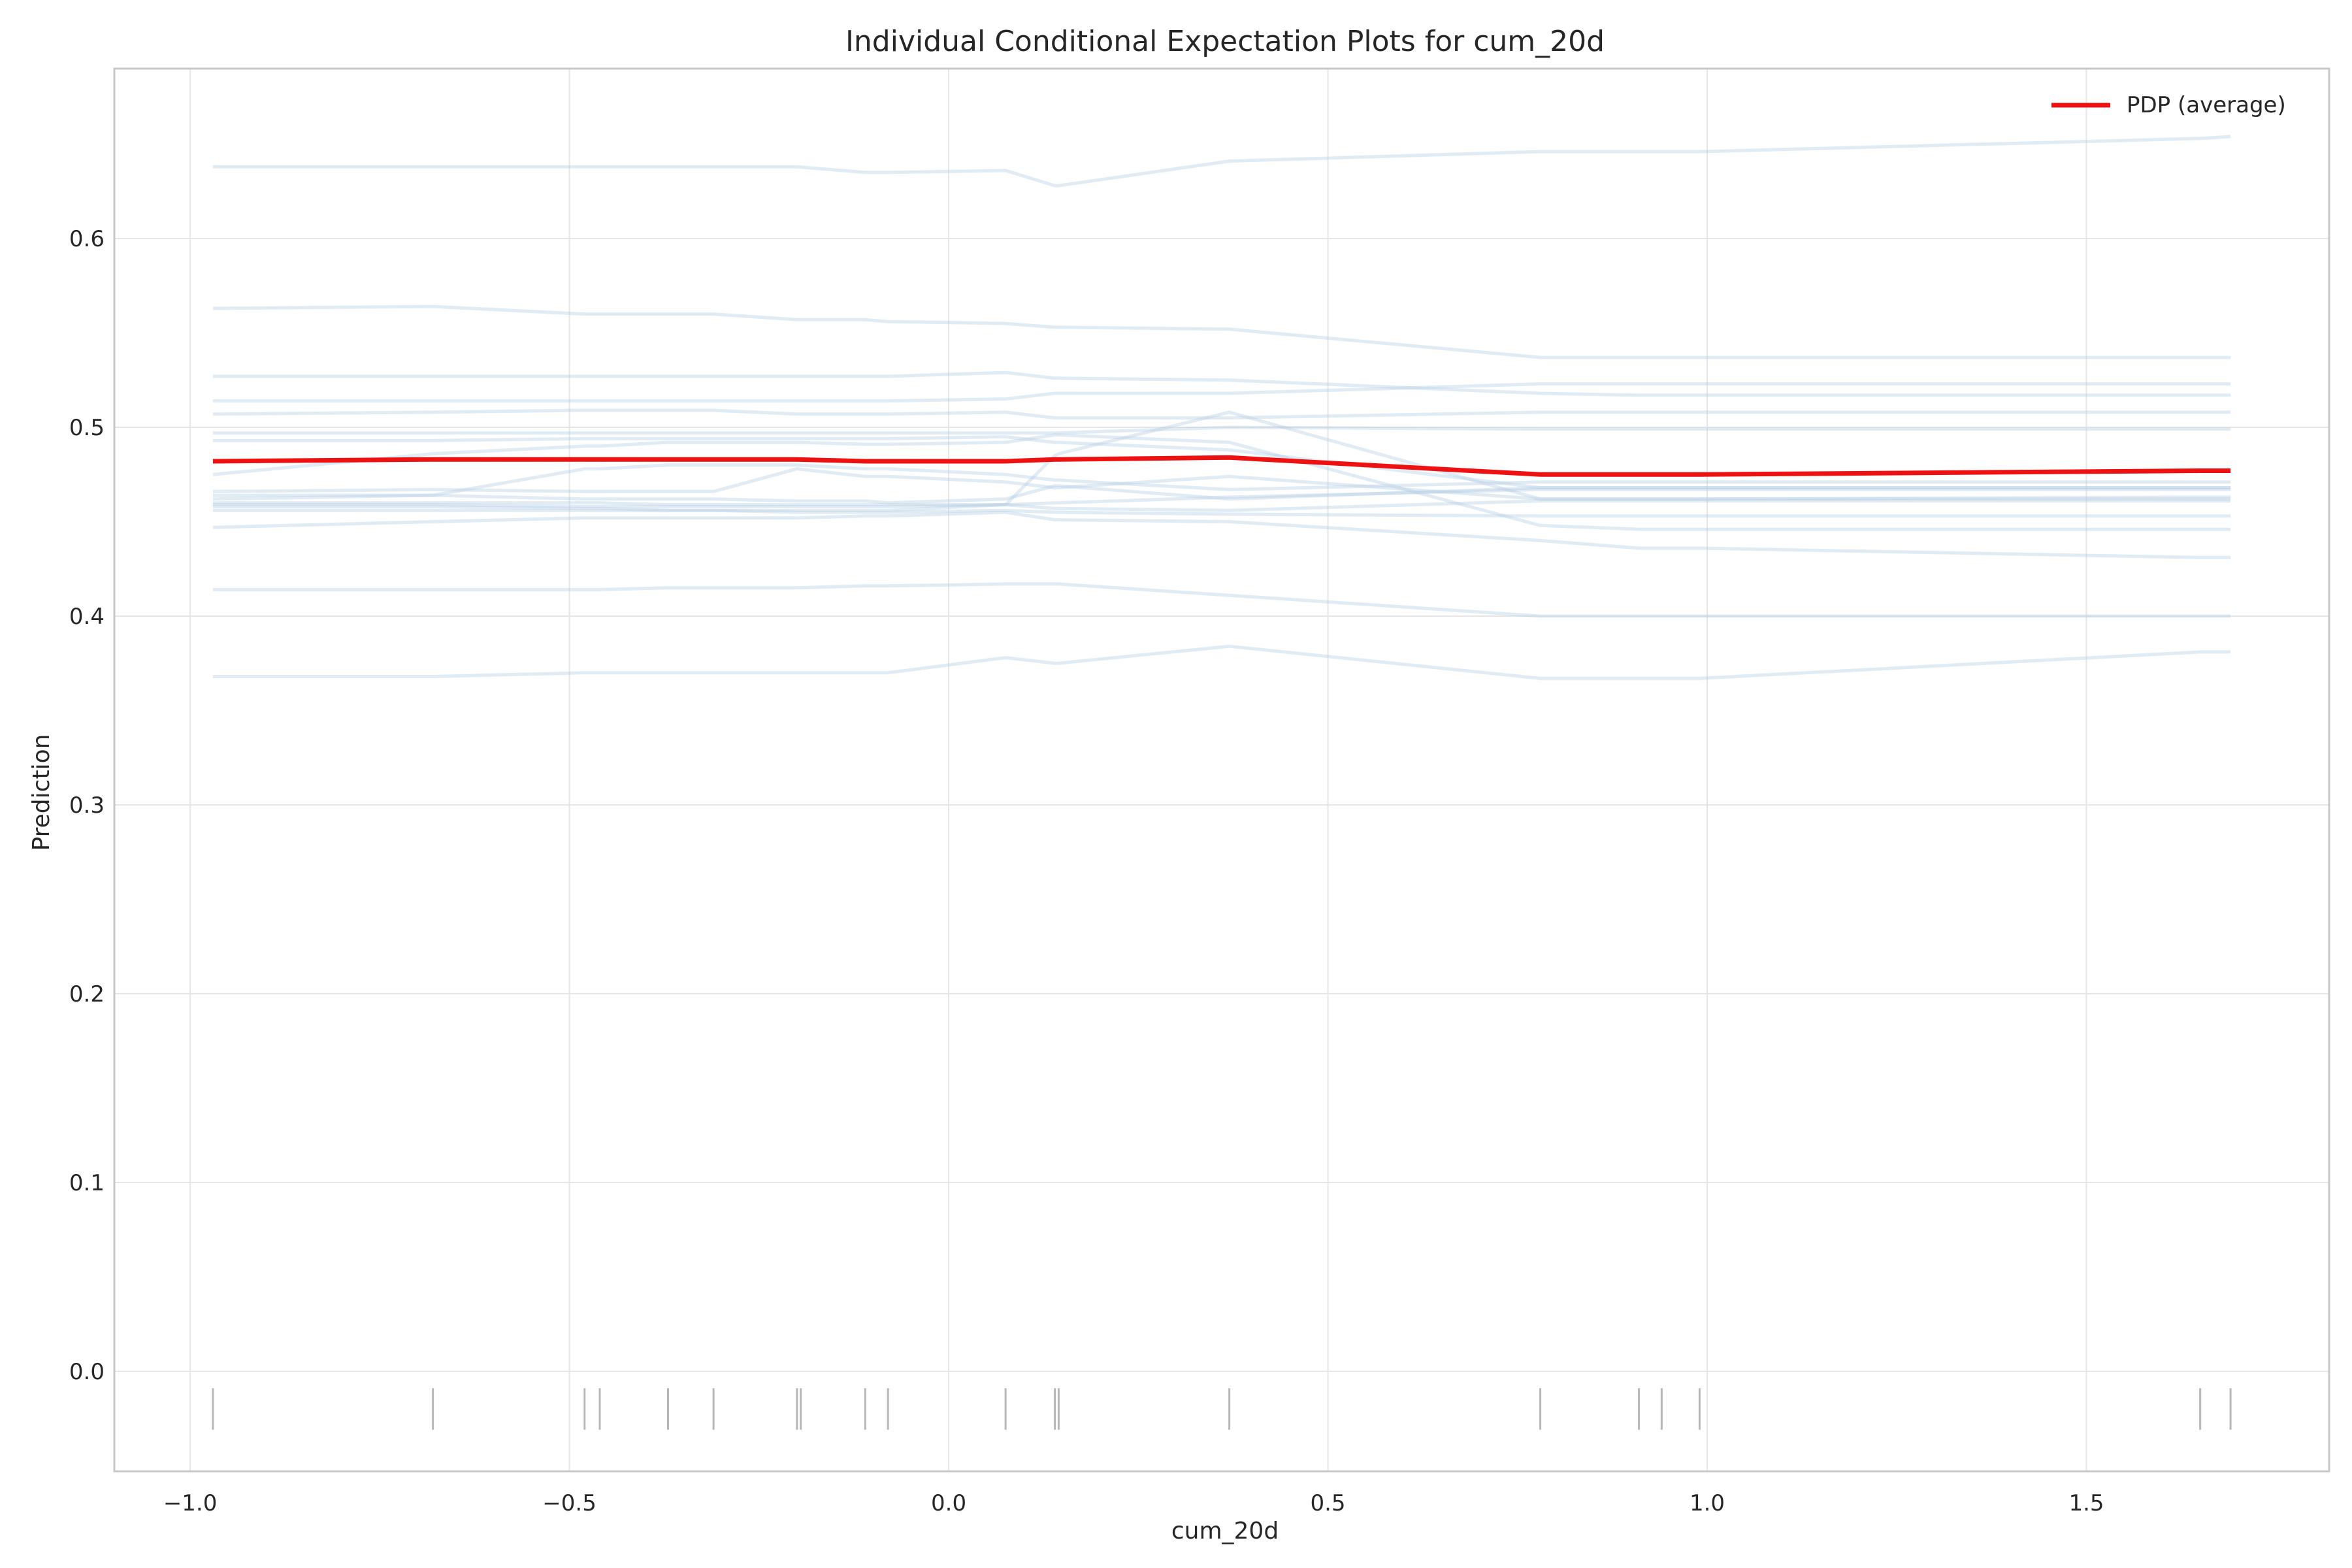 The height and width of the screenshot is (1568, 2352). Describe the element at coordinates (1133, 1503) in the screenshot. I see `x-tick-labels: −1.0 −0.5 0.0 0.5 1.0 1.5` at that location.